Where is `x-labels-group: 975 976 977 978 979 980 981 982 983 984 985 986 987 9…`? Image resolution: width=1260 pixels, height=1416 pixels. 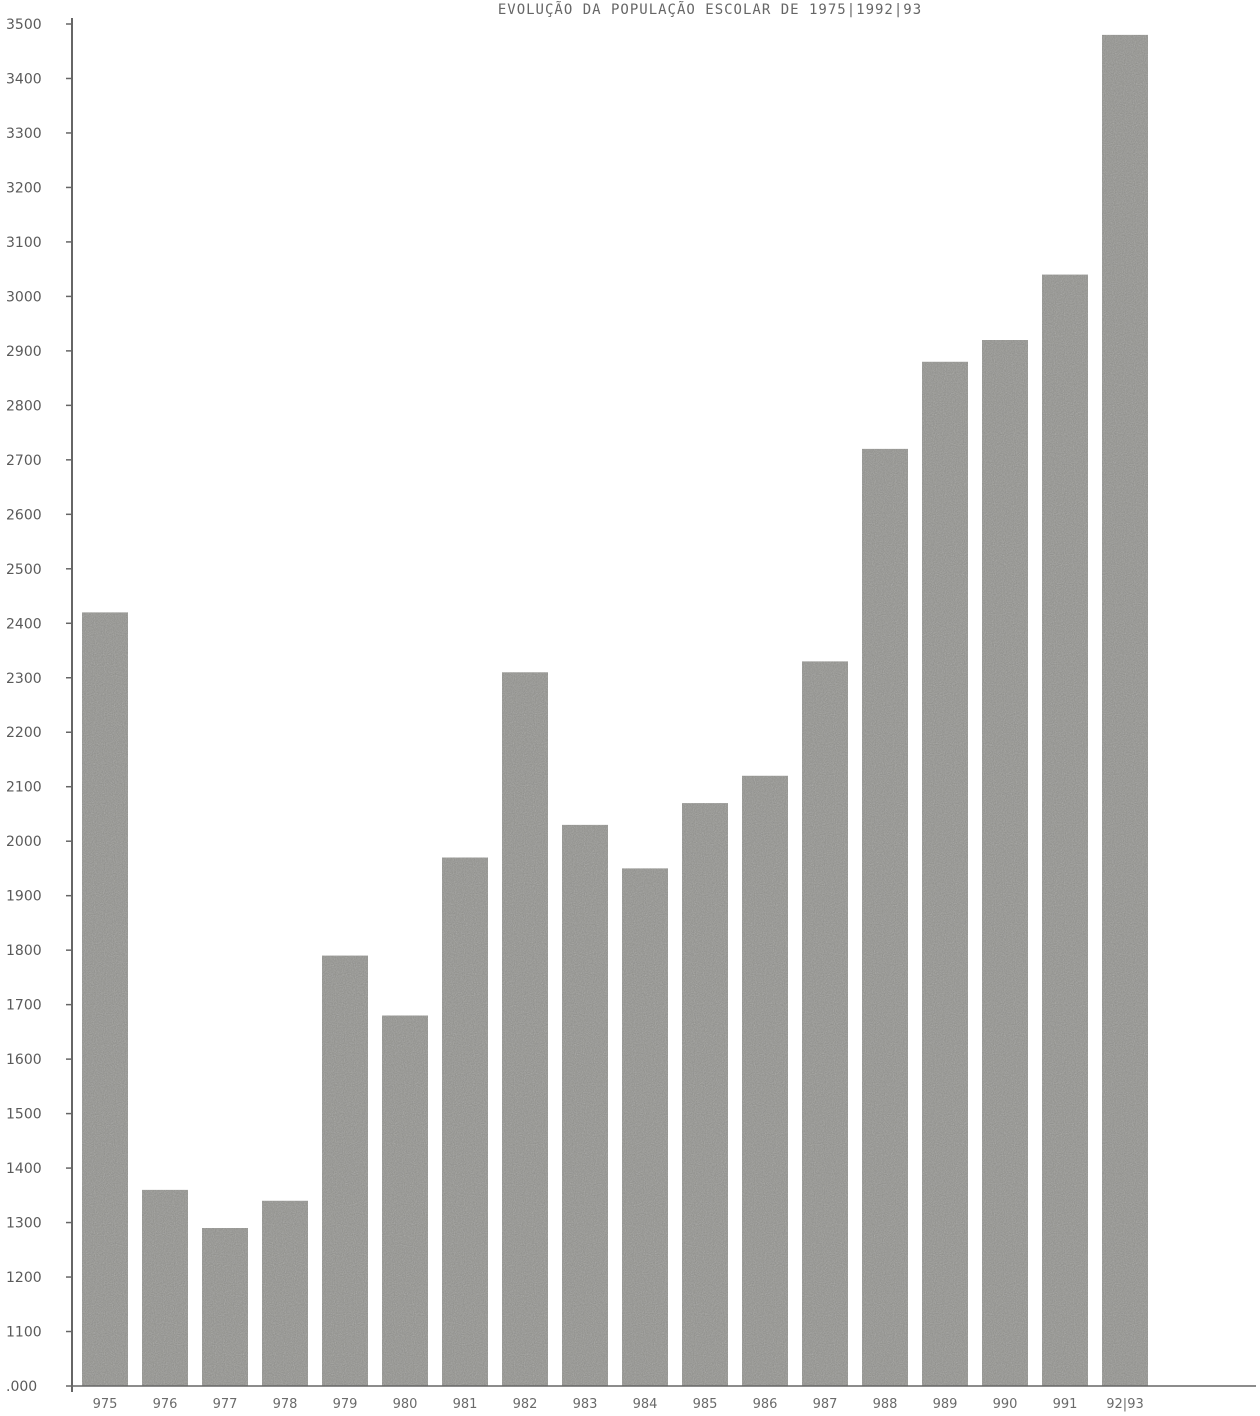
x-labels-group: 975 976 977 978 979 980 981 982 983 984 985 986 987 9… is located at coordinates (618, 1404).